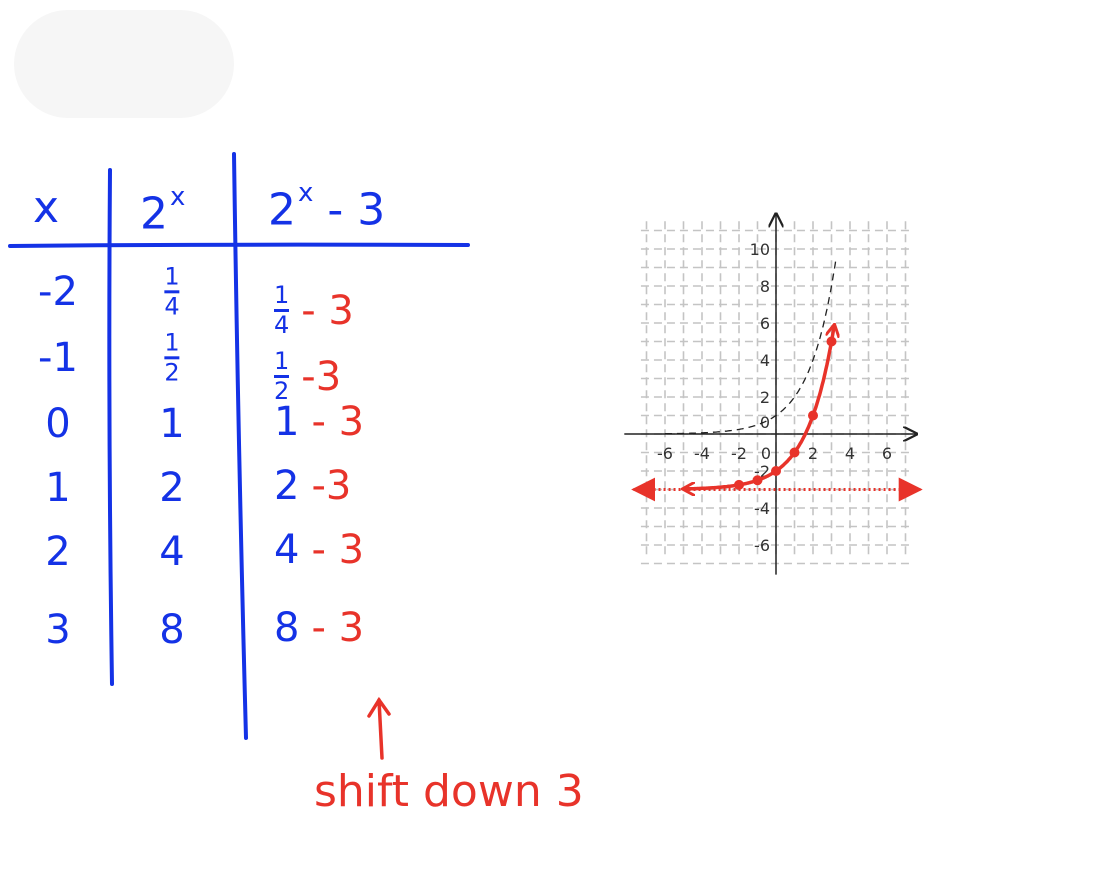  What do you see at coordinates (58, 552) in the screenshot?
I see `cell-x: 2` at bounding box center [58, 552].